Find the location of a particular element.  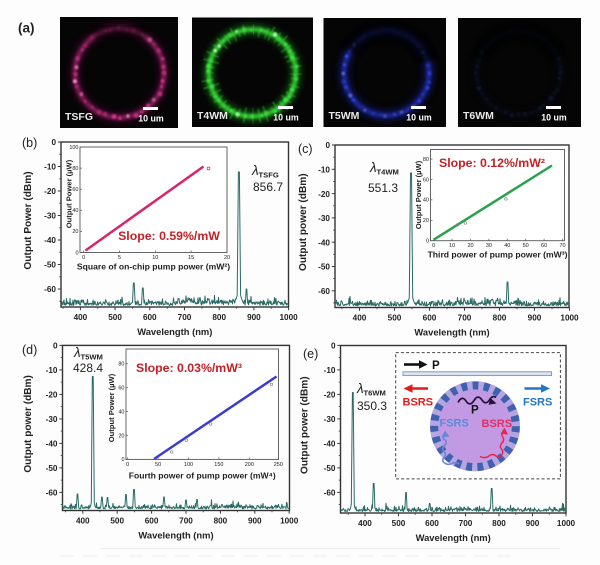

svg-text: 428.4 is located at coordinates (88, 368).